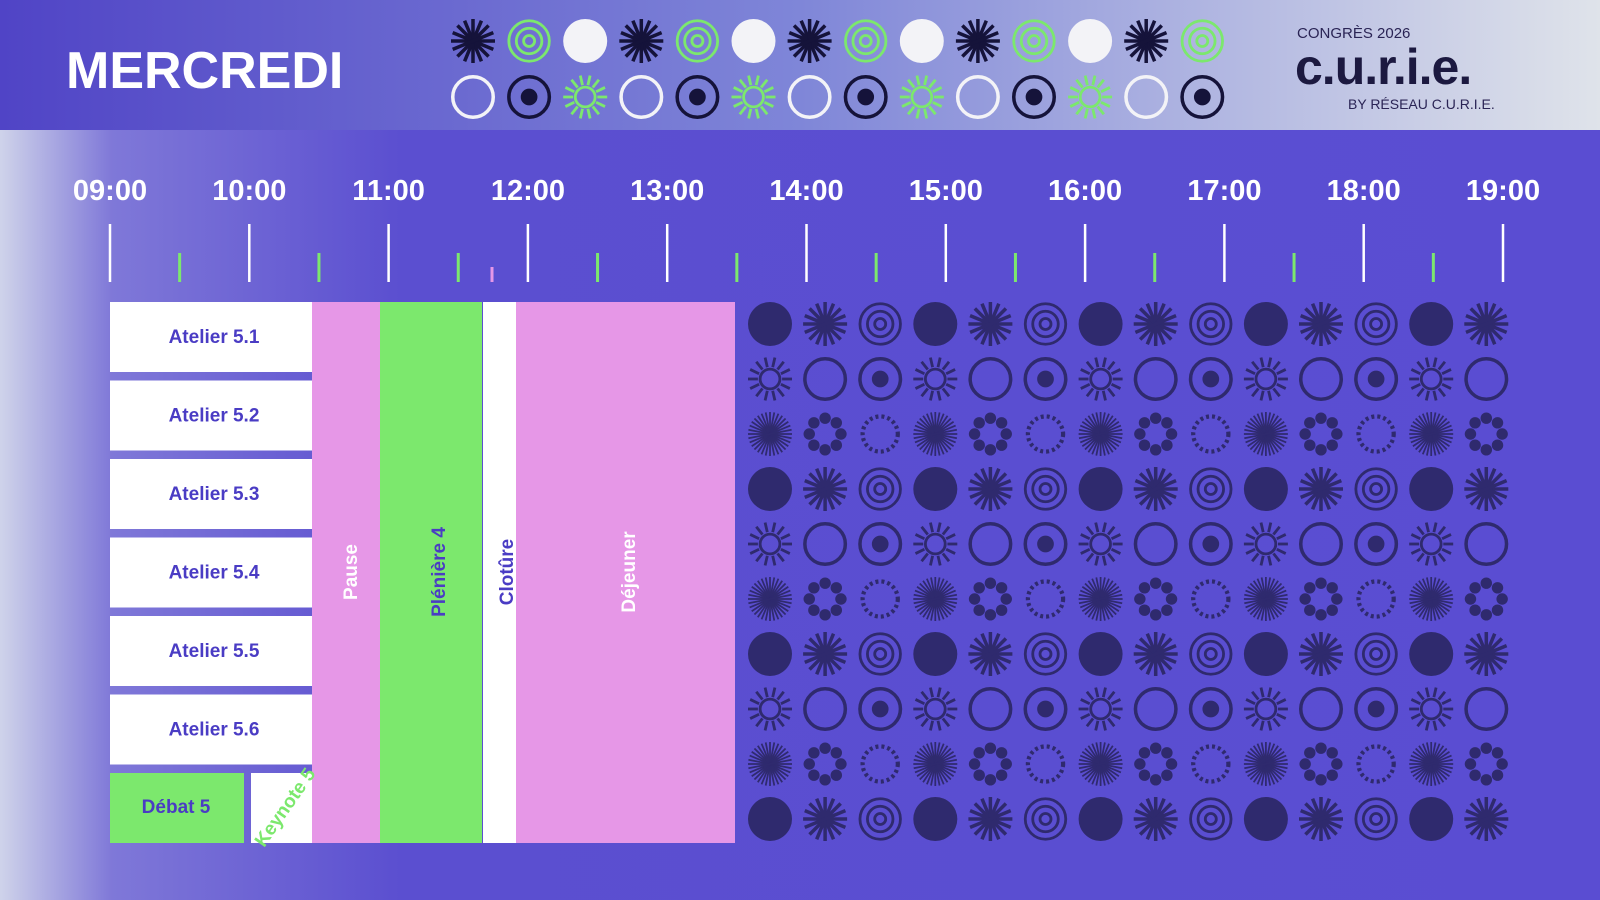  I want to click on atelier-label: Atelier 5.6, so click(214, 730).